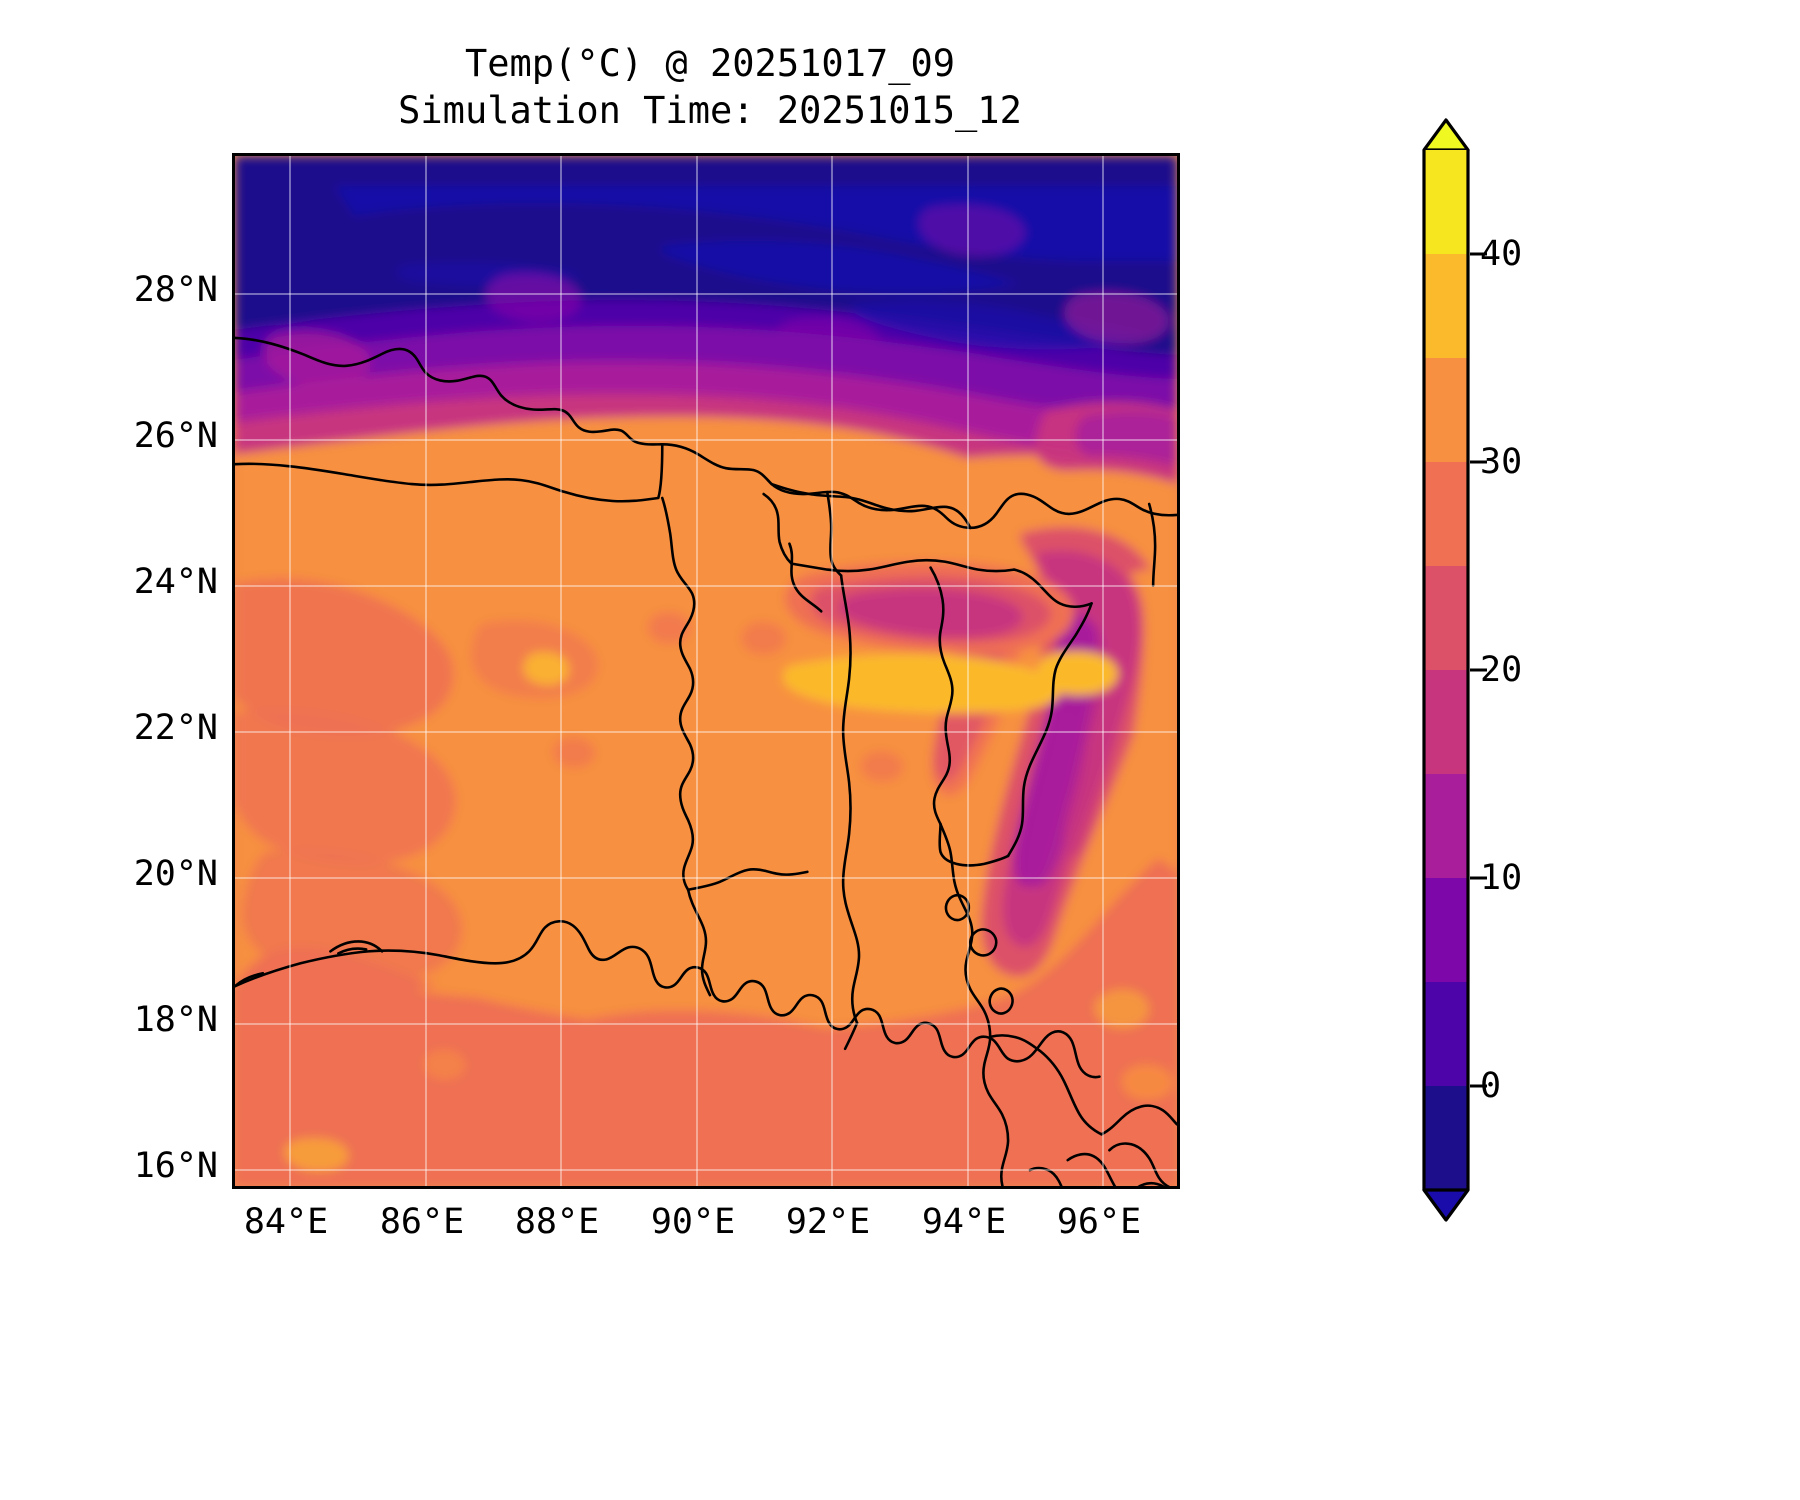 The image size is (1800, 1500). What do you see at coordinates (1073, 511) in the screenshot?
I see `arunachal-border` at bounding box center [1073, 511].